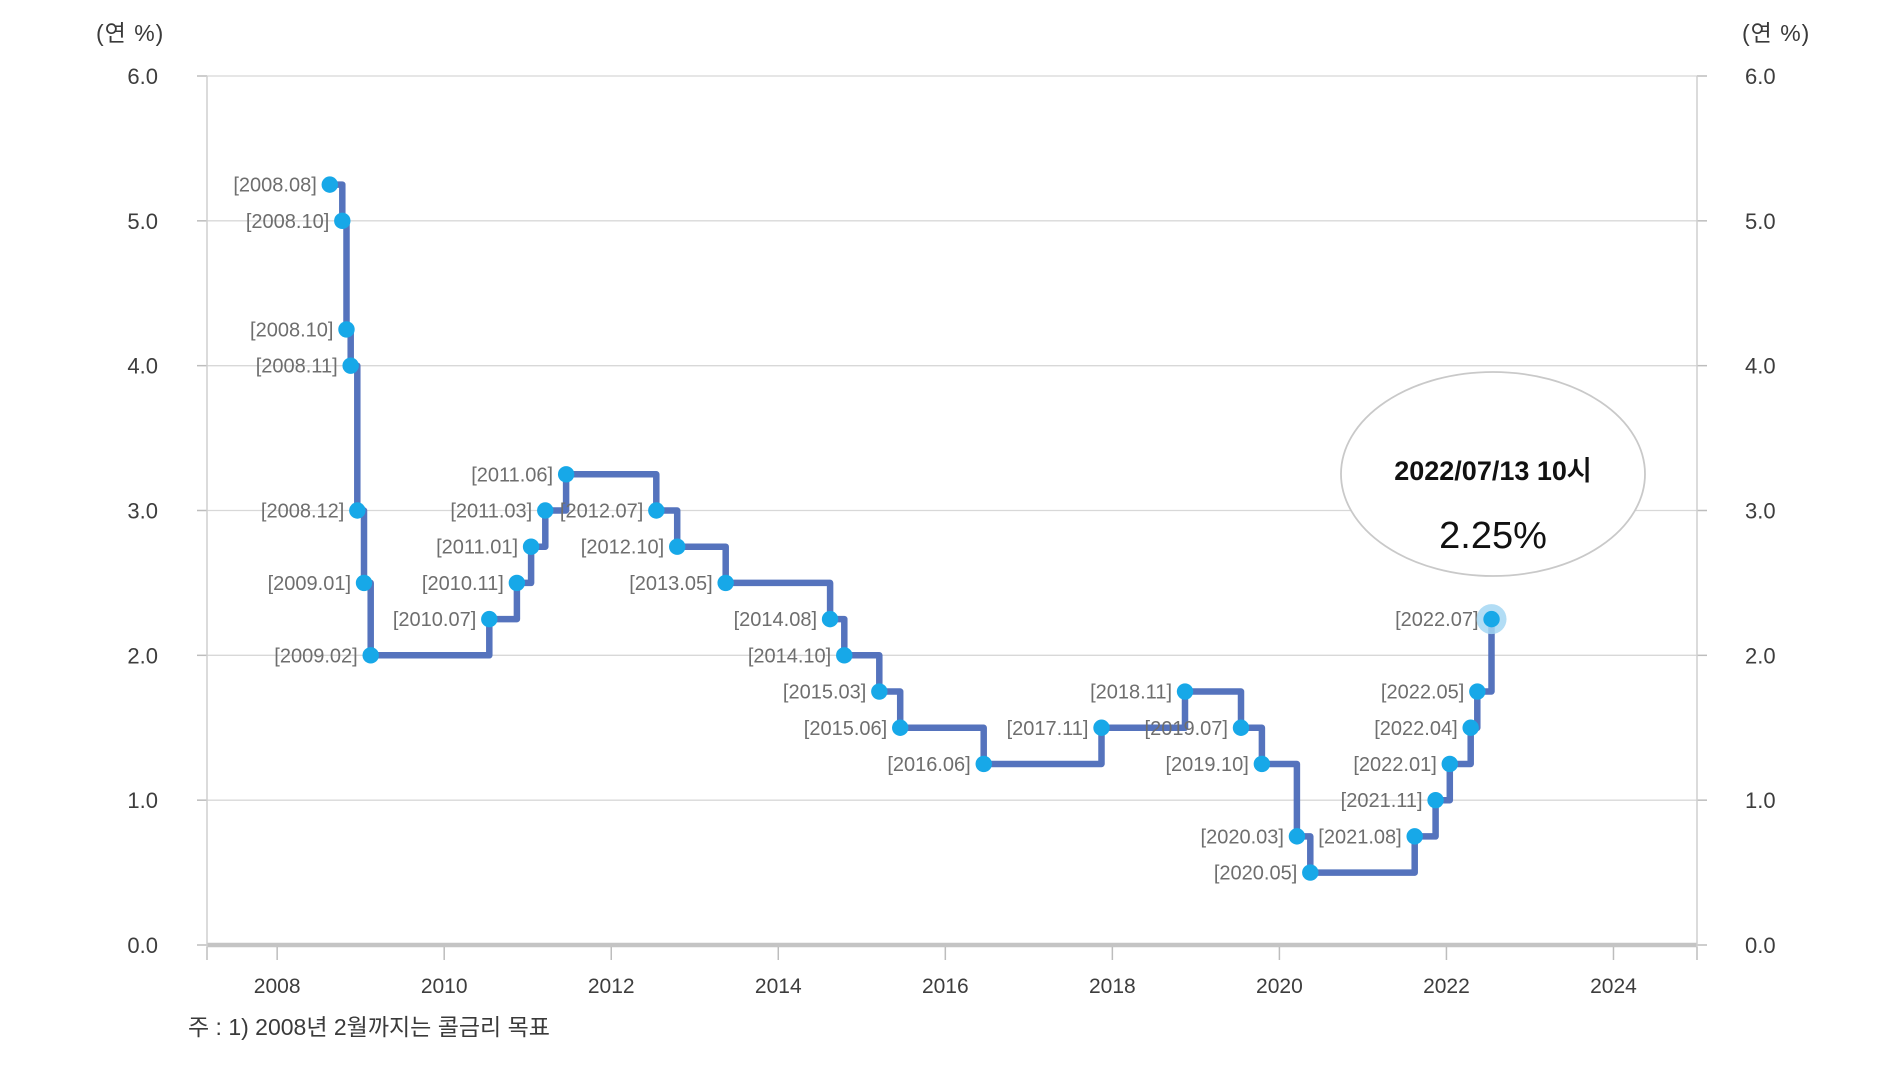  I want to click on y-tick-label-right: 3.0, so click(1760, 511).